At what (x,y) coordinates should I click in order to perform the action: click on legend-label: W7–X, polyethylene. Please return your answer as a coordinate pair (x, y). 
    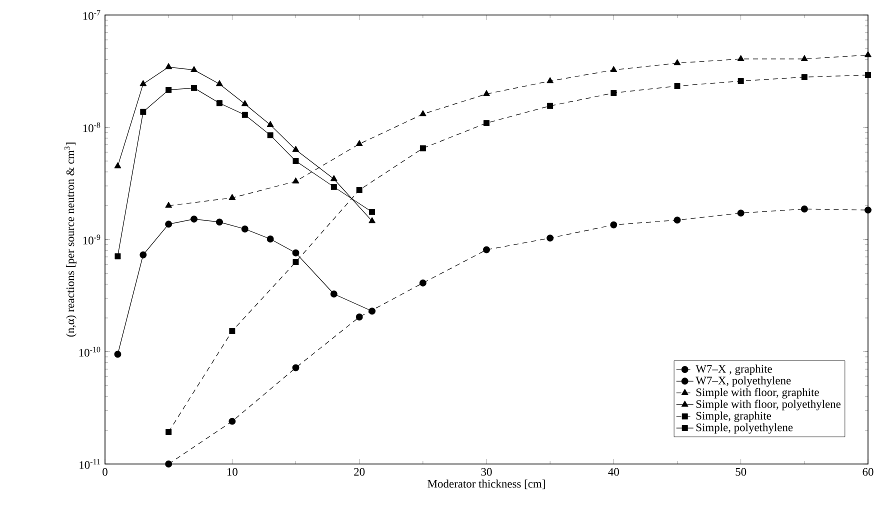
    Looking at the image, I should click on (743, 381).